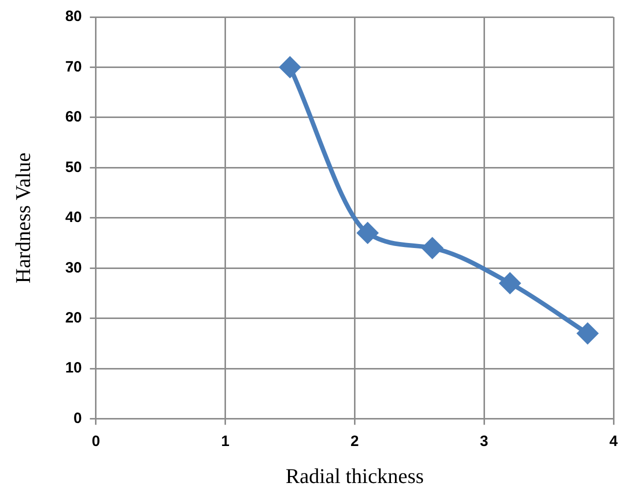 Image resolution: width=626 pixels, height=498 pixels. What do you see at coordinates (73, 17) in the screenshot?
I see `y-tick-label: 80` at bounding box center [73, 17].